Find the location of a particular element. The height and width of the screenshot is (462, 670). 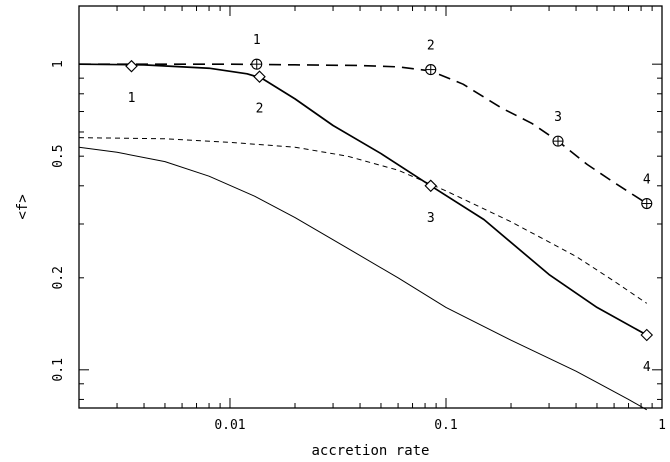

x-axis-label: accretion rate is located at coordinates (370, 451).